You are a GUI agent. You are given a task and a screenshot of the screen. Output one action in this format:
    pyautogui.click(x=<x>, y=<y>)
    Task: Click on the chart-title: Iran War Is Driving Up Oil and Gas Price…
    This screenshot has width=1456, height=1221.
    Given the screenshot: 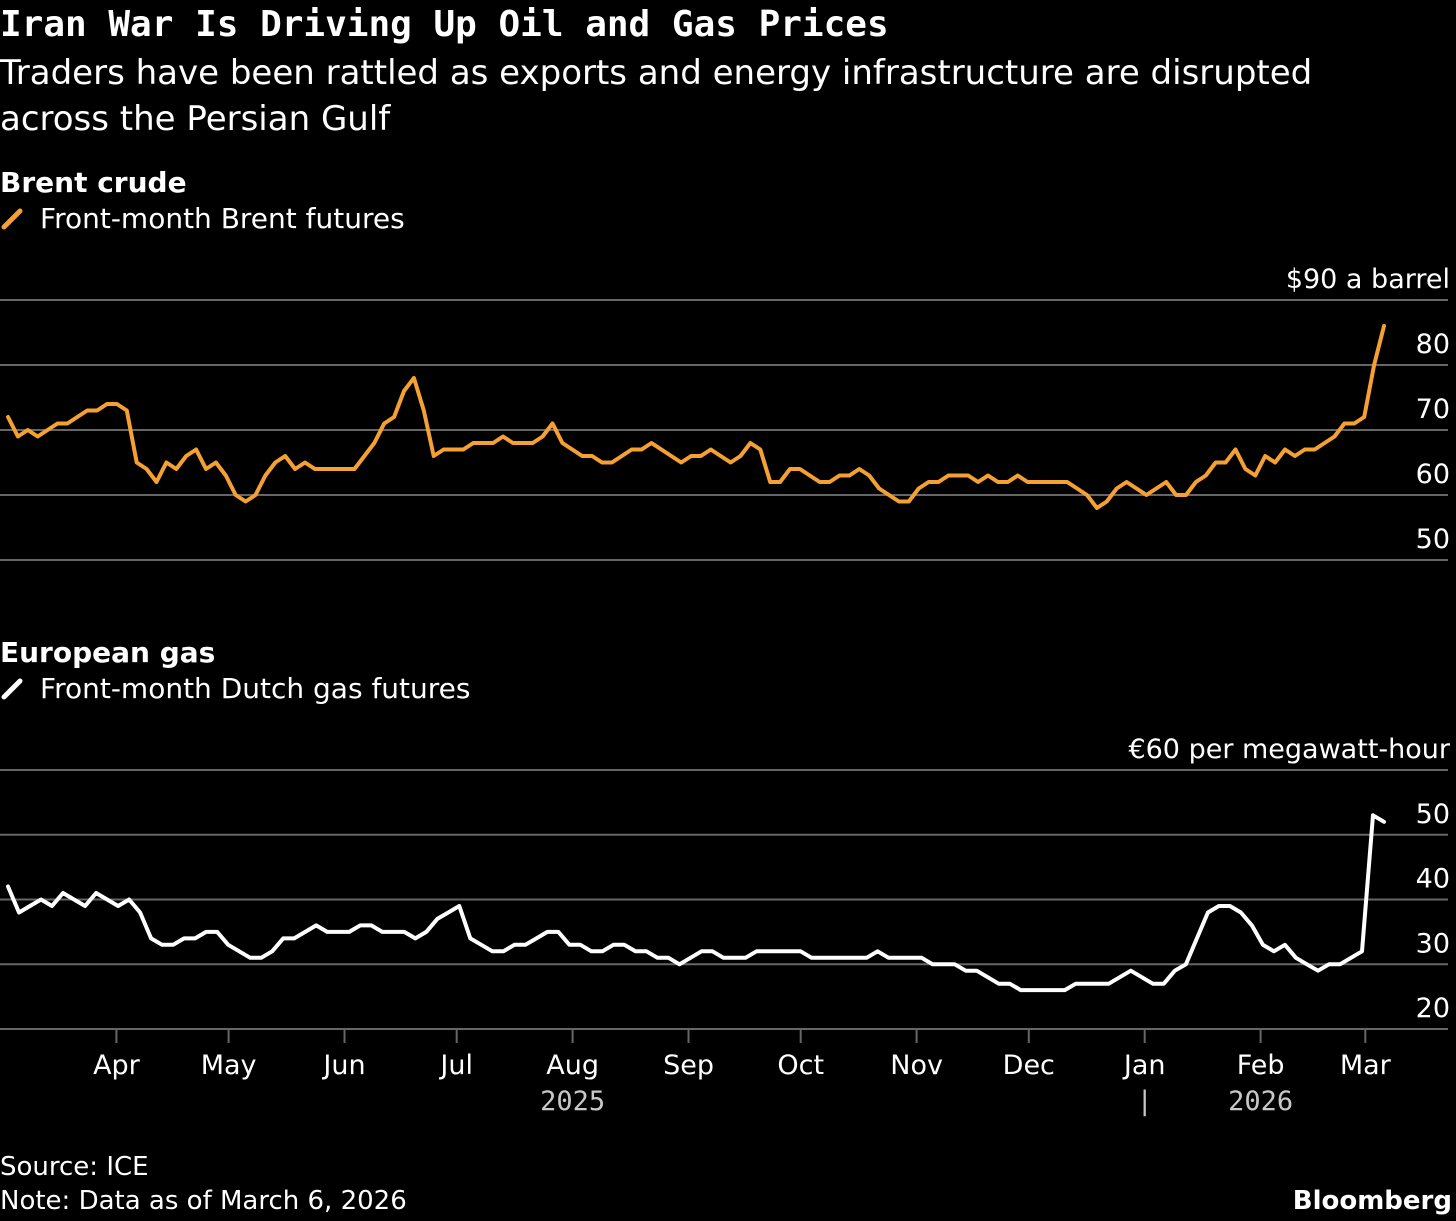 What is the action you would take?
    pyautogui.click(x=444, y=24)
    